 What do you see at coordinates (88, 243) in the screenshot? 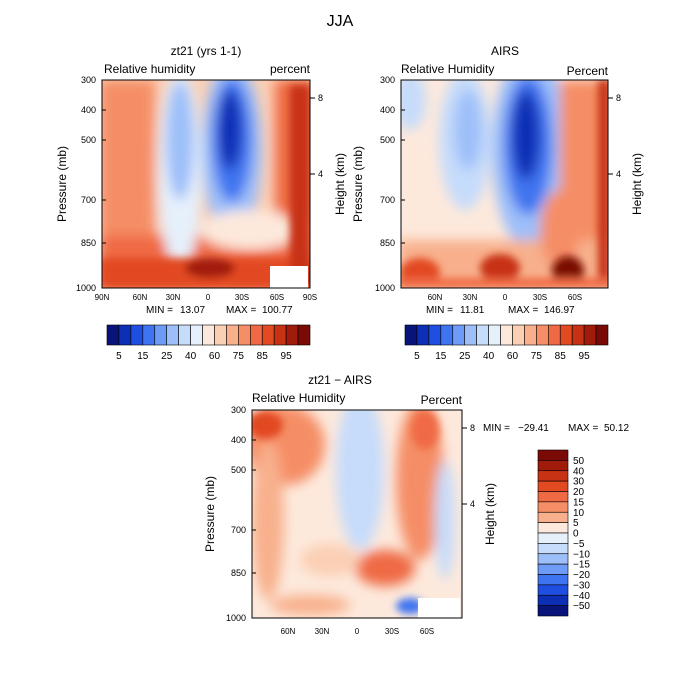
I see `y-tick: 850` at bounding box center [88, 243].